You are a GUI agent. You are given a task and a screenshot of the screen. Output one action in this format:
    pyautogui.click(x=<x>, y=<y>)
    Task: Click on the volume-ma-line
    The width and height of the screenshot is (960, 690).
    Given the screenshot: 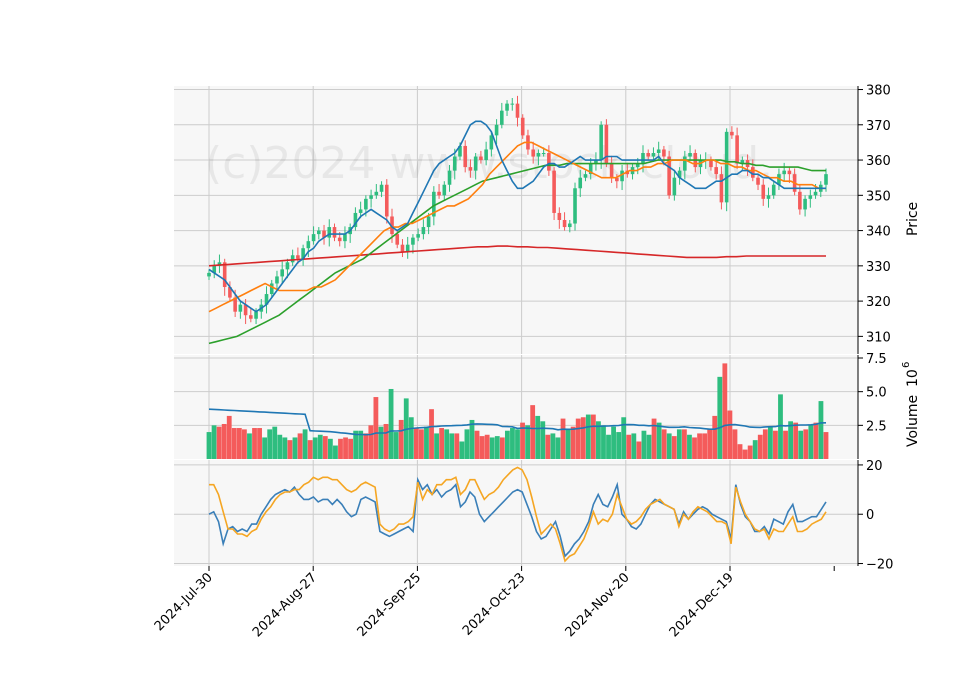 What is the action you would take?
    pyautogui.click(x=517, y=422)
    